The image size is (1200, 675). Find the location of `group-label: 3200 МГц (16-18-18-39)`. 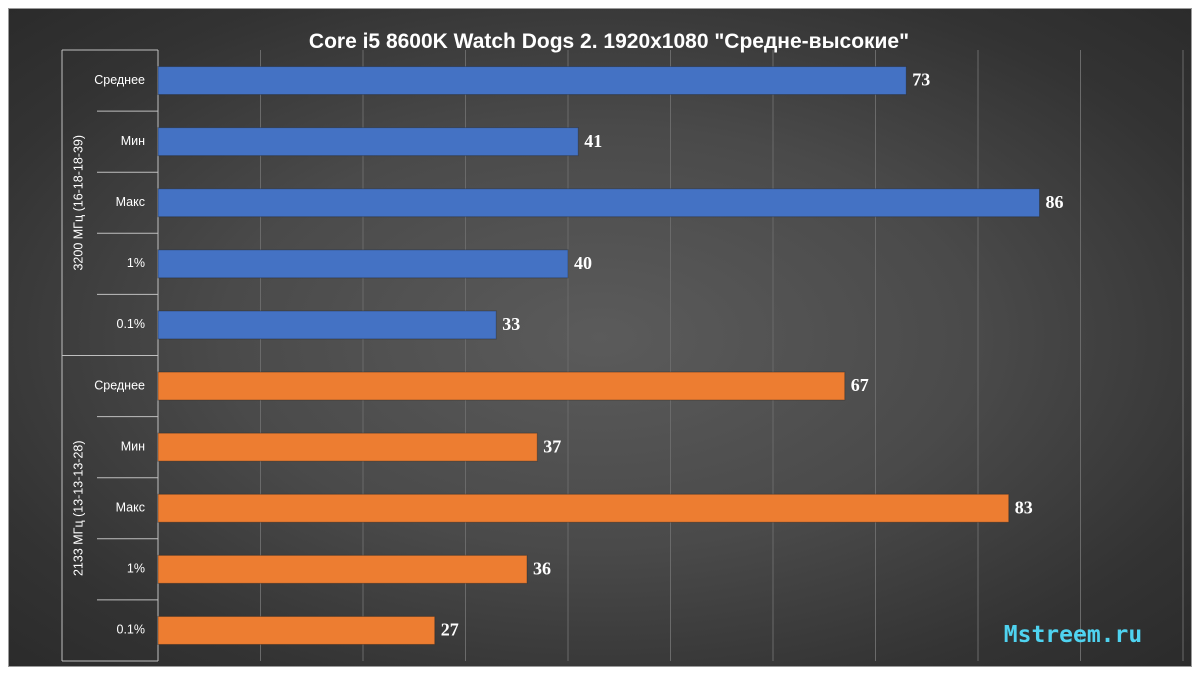

group-label: 3200 МГц (16-18-18-39) is located at coordinates (78, 203).